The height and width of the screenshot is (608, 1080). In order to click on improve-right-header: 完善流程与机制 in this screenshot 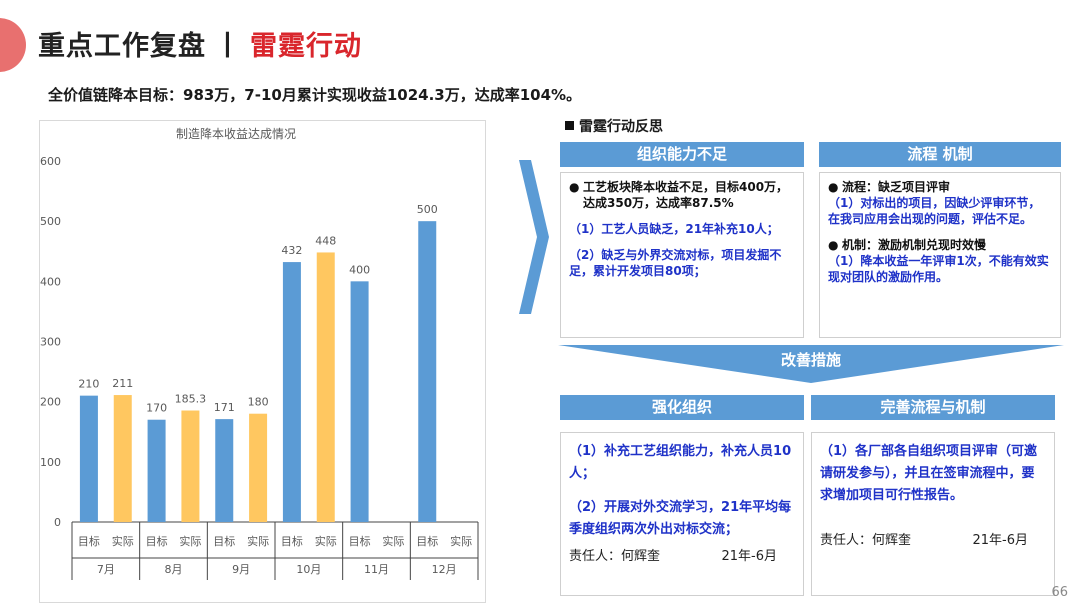, I will do `click(933, 407)`.